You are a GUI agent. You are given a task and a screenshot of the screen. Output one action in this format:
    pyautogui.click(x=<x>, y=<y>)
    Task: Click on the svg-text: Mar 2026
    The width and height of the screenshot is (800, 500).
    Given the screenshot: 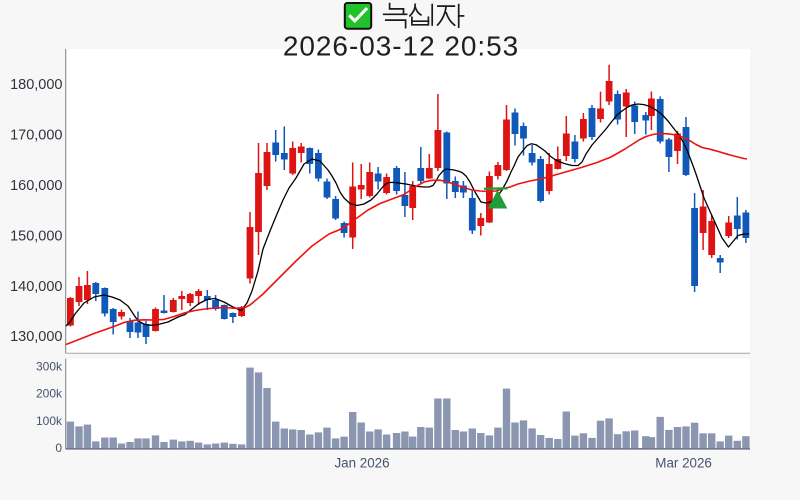 What is the action you would take?
    pyautogui.click(x=683, y=463)
    